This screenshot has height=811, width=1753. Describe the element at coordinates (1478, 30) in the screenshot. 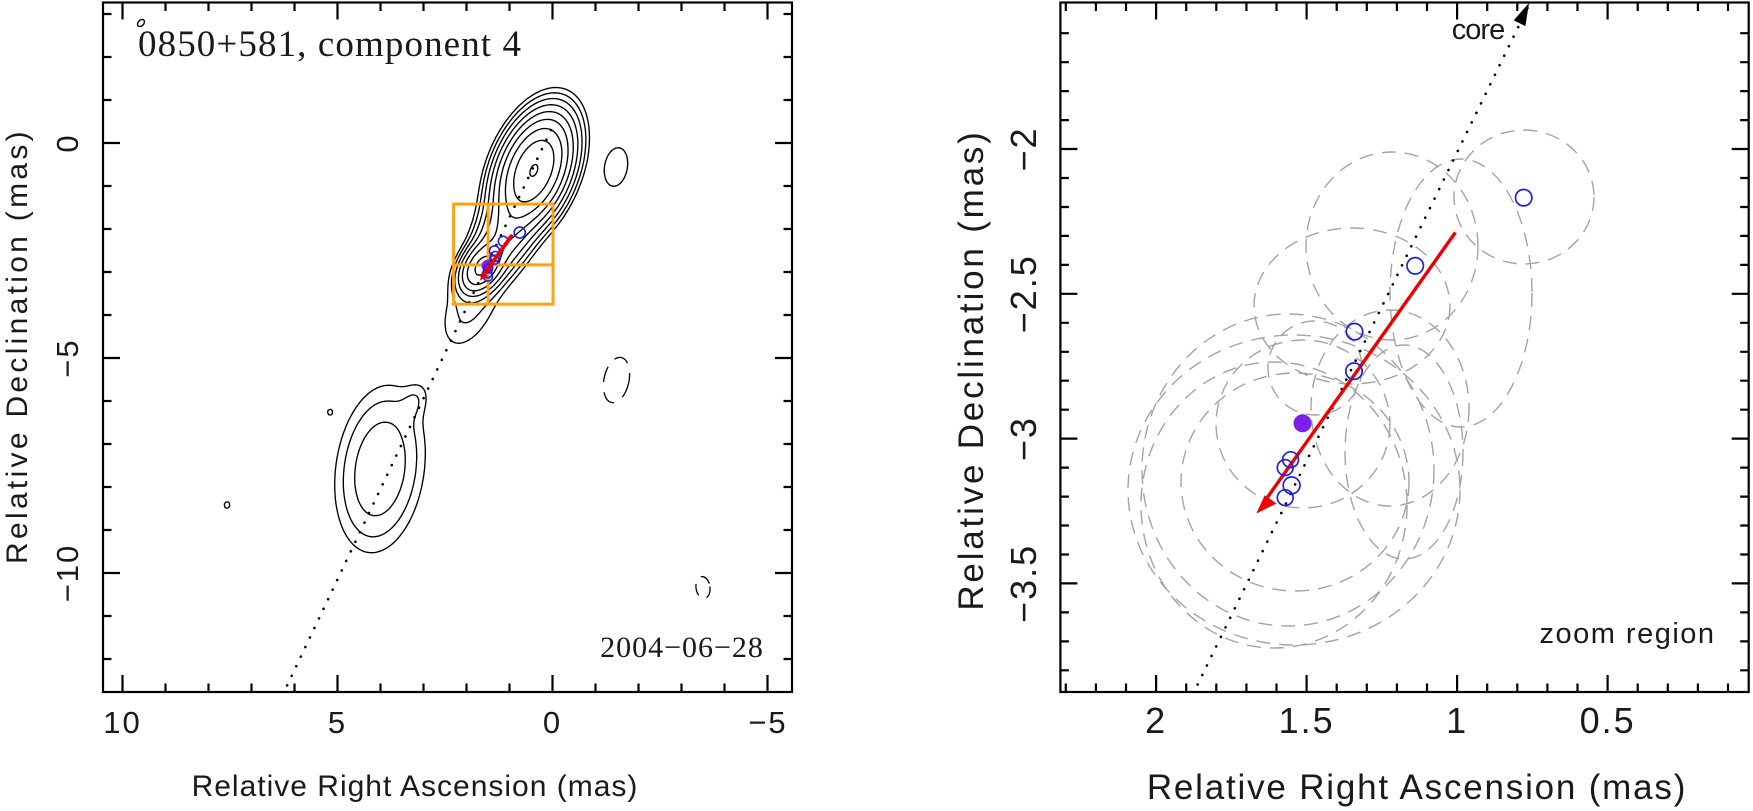

I see `svg-text: core` at that location.